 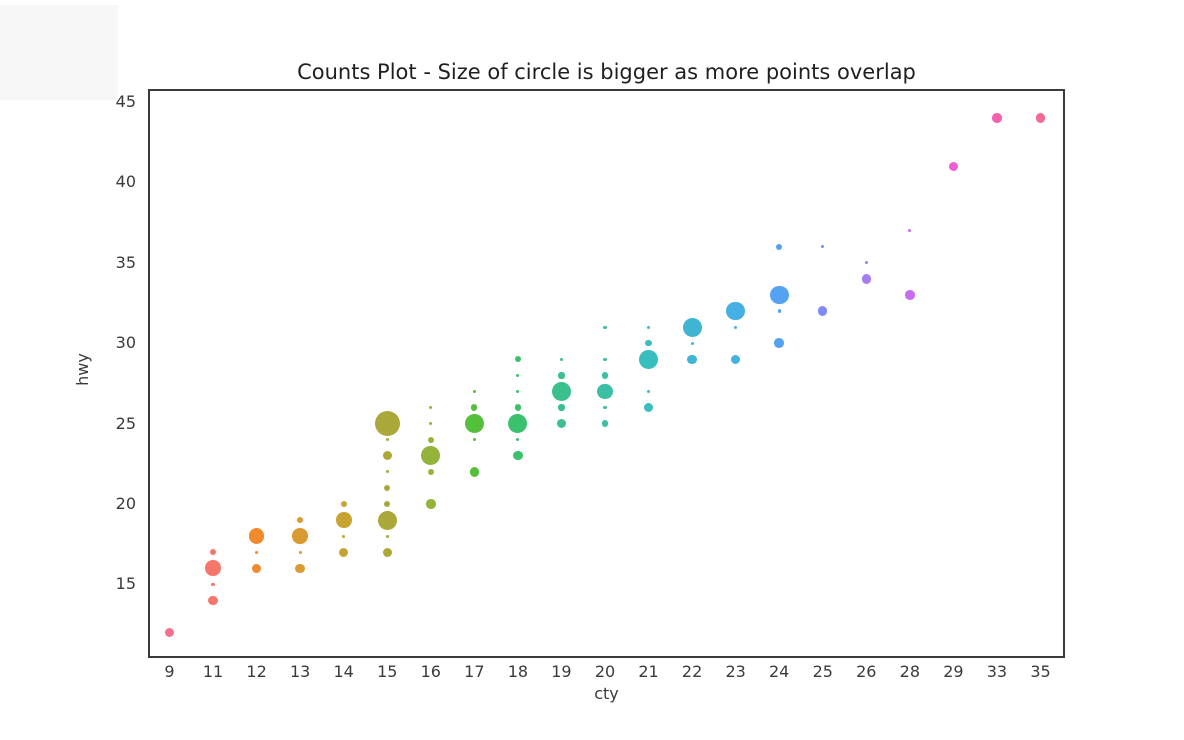 I want to click on y-tick-label: 30, so click(x=125, y=343).